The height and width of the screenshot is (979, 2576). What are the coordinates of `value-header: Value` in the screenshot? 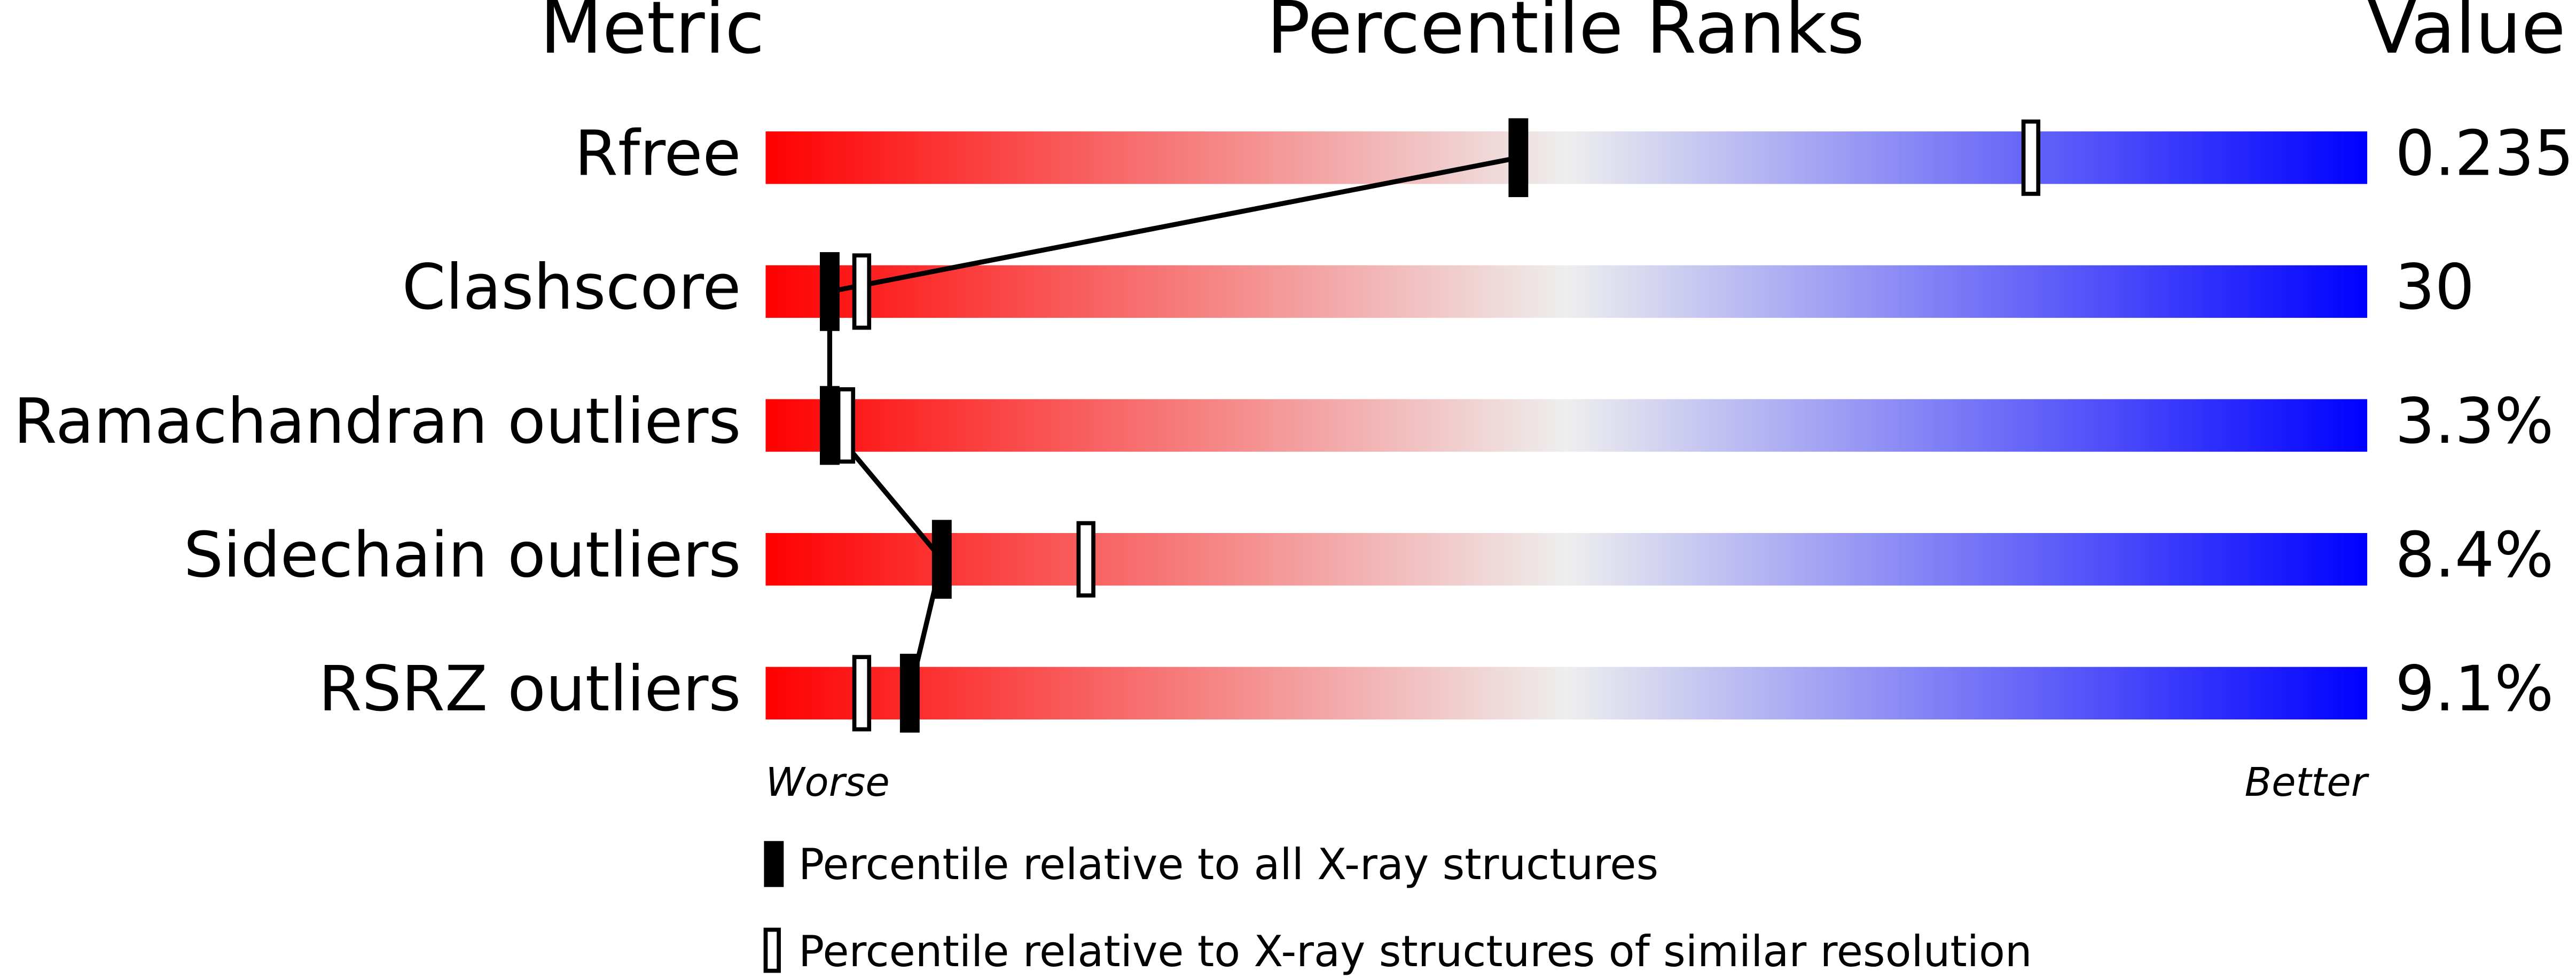 It's located at (2466, 35).